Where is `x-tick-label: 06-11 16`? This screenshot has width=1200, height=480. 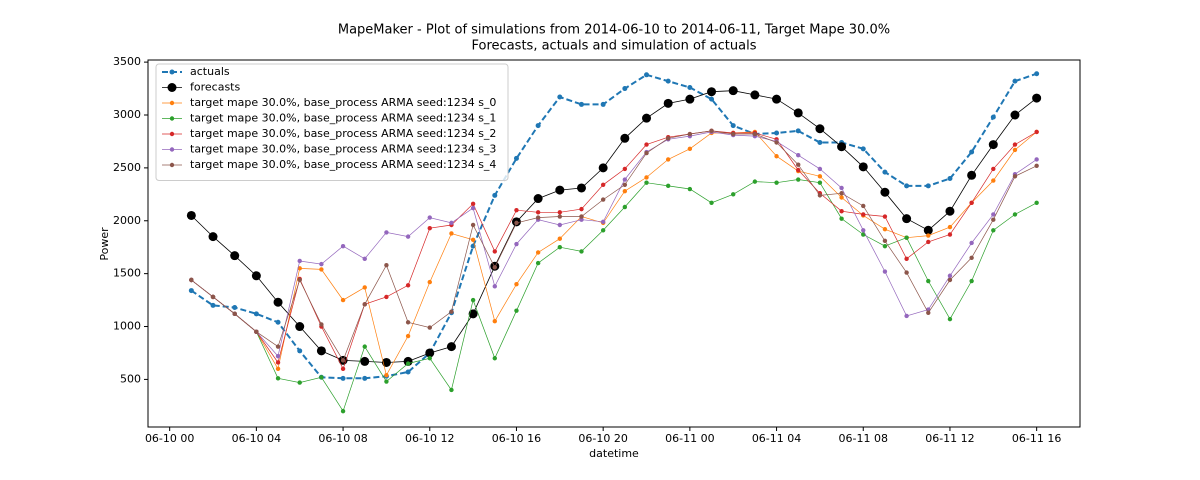
x-tick-label: 06-11 16 is located at coordinates (1036, 438).